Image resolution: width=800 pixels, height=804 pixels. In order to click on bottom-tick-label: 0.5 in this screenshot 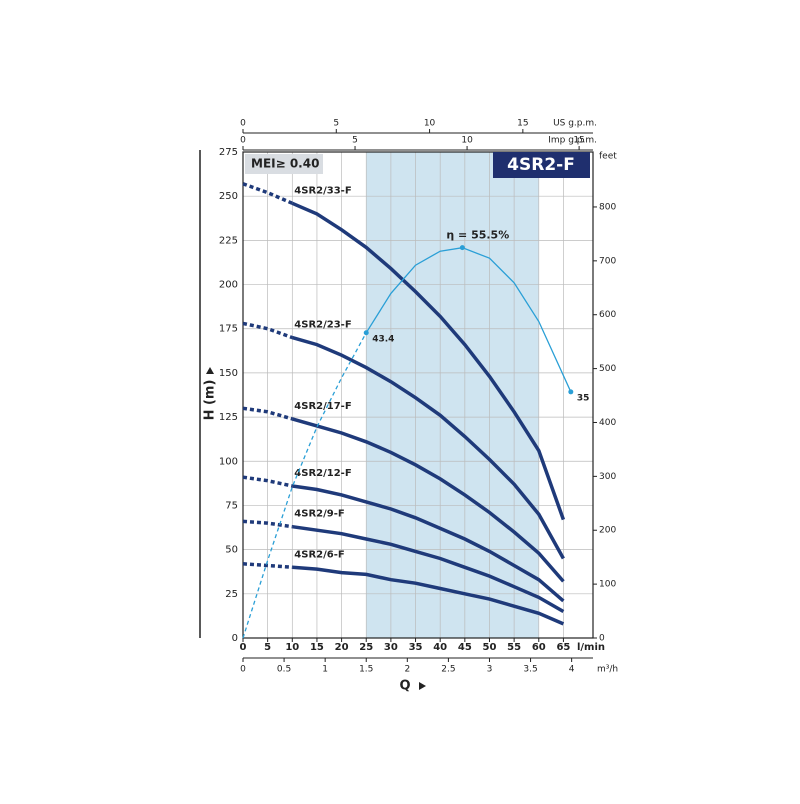, I will do `click(284, 670)`.